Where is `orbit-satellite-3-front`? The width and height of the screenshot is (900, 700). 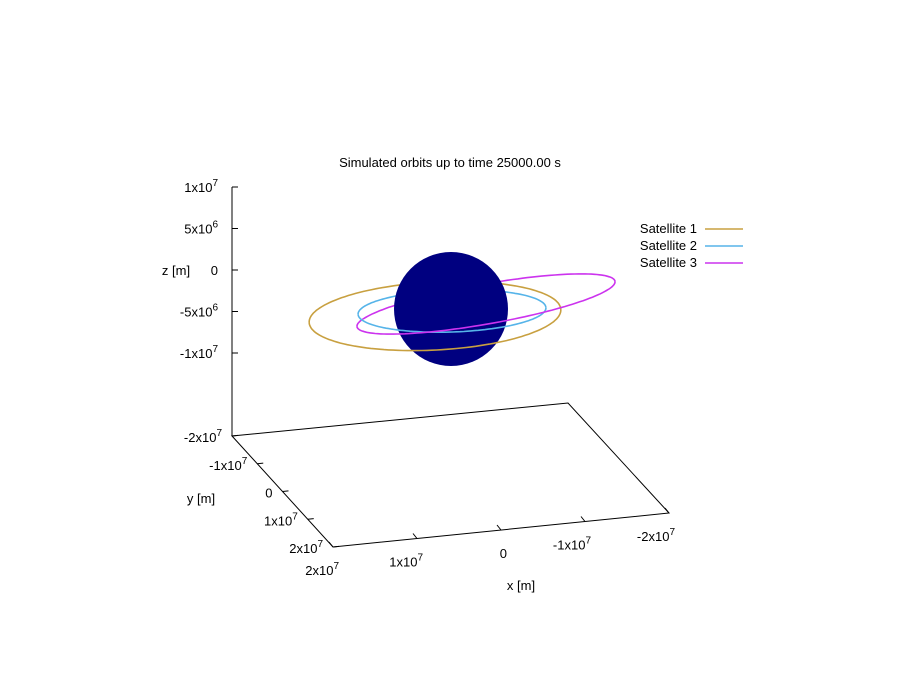
orbit-satellite-3-front is located at coordinates (486, 308).